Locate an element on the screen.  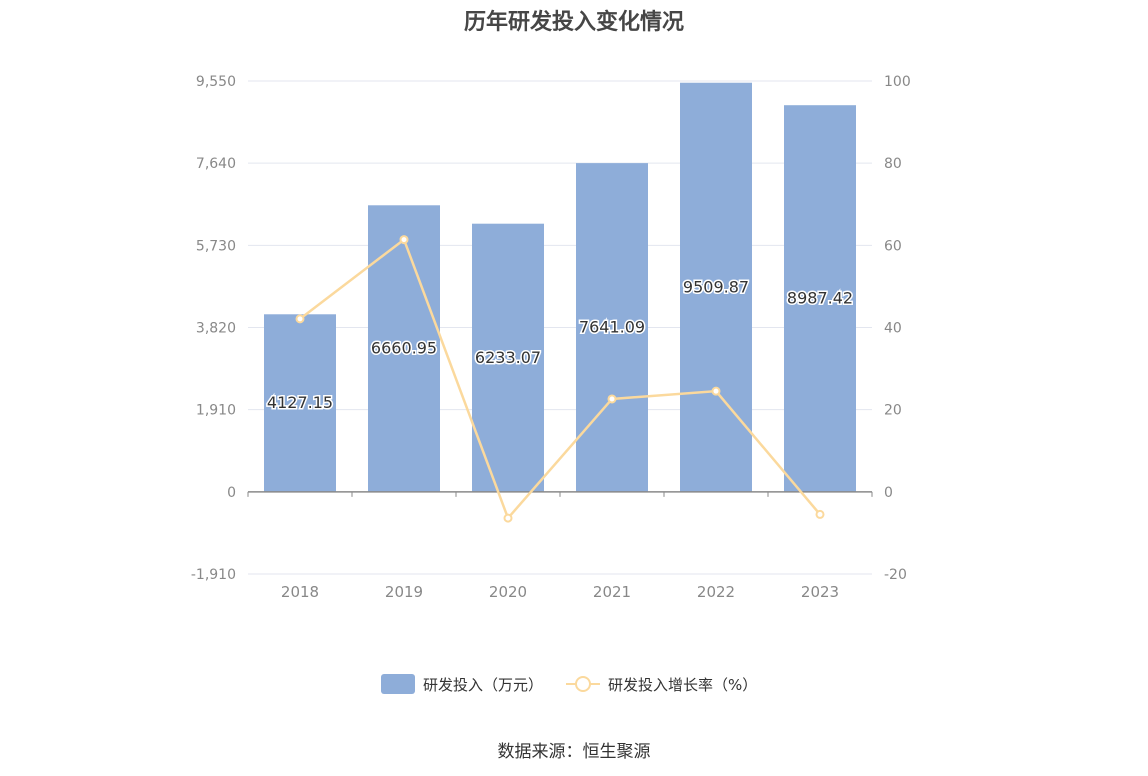
y-left-tick-label: 9,550 is located at coordinates (216, 82).